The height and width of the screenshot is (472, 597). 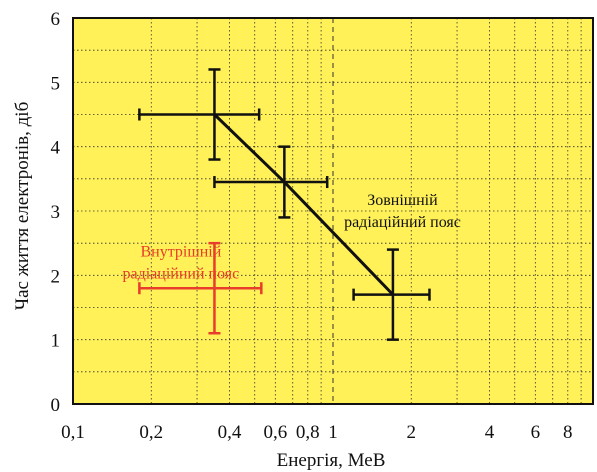 I want to click on x-tick-label: 1, so click(x=333, y=432).